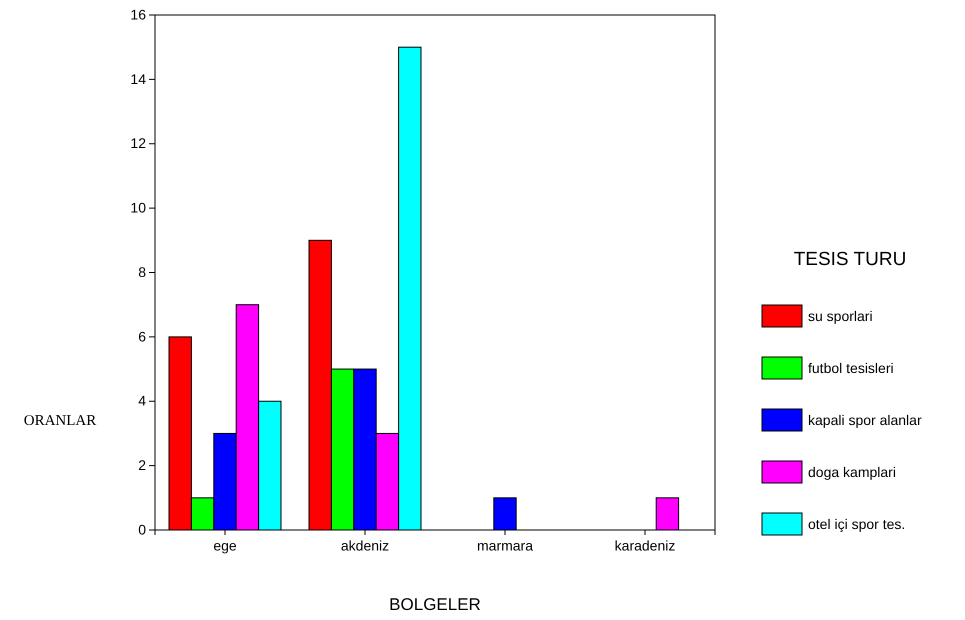 The image size is (965, 620). I want to click on y-tick-label: 12, so click(138, 143).